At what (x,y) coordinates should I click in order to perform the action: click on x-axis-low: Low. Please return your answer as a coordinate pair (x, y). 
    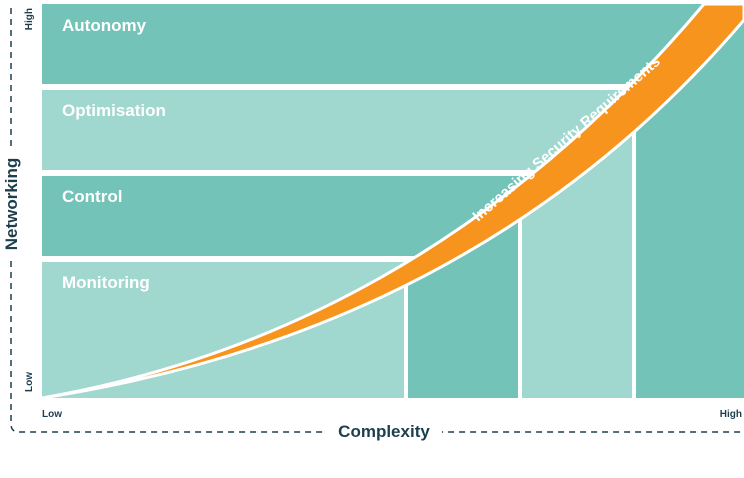
    Looking at the image, I should click on (52, 414).